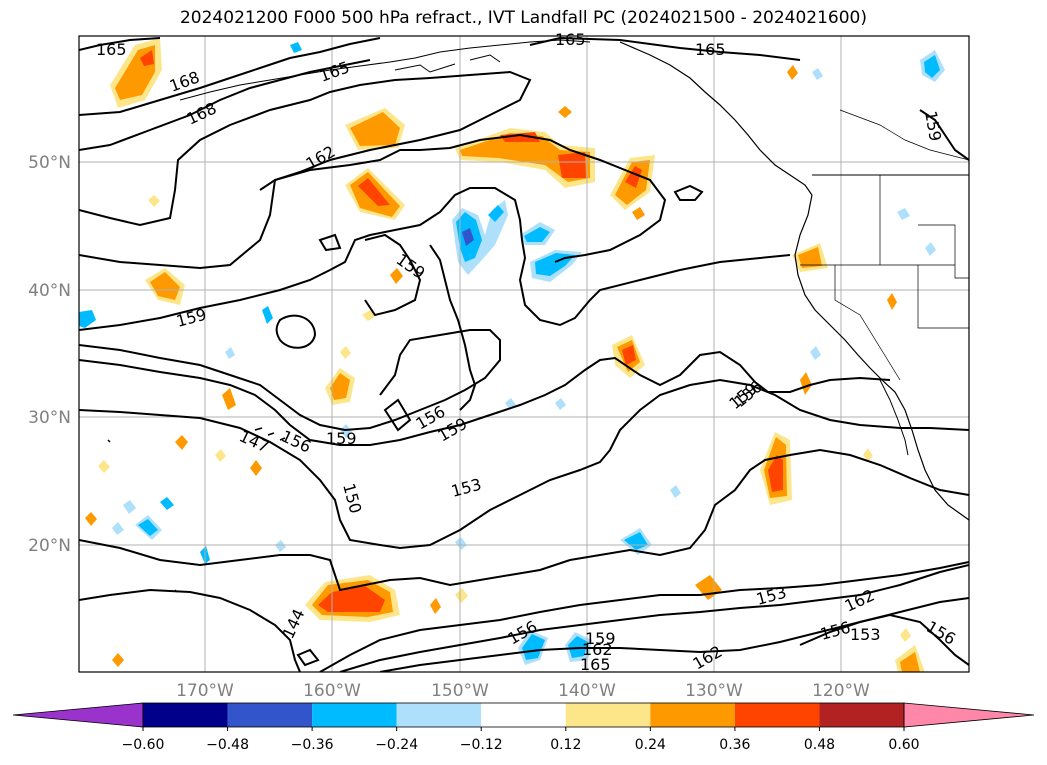 The image size is (1047, 765). I want to click on lon-label-160w: 160°W, so click(332, 691).